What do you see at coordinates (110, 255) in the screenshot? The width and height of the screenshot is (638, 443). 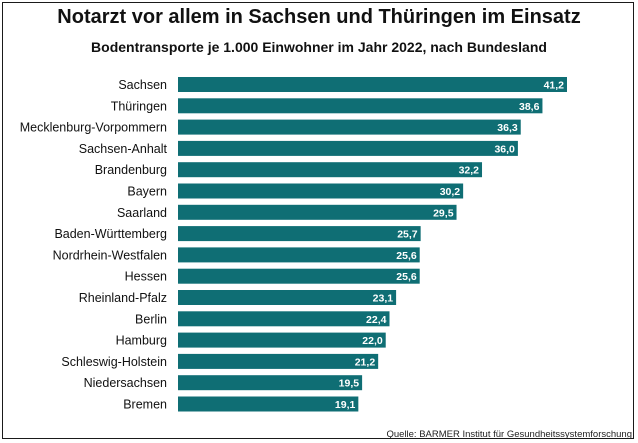 I see `category-label: Nordrhein-Westfalen` at bounding box center [110, 255].